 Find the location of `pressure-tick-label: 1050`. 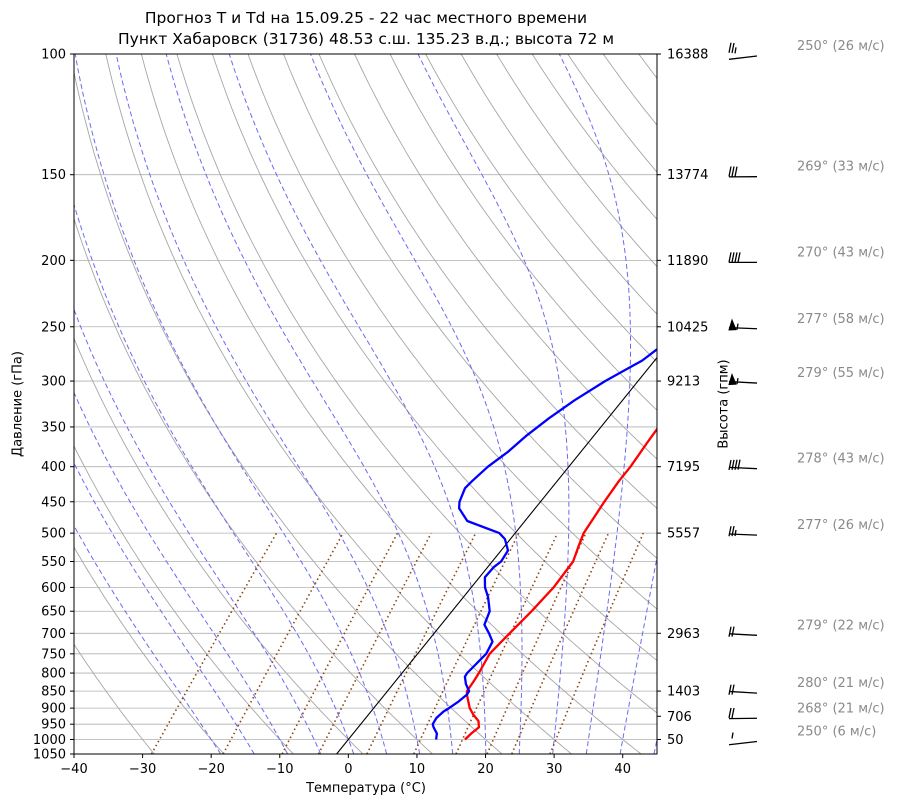

pressure-tick-label: 1050 is located at coordinates (49, 755).